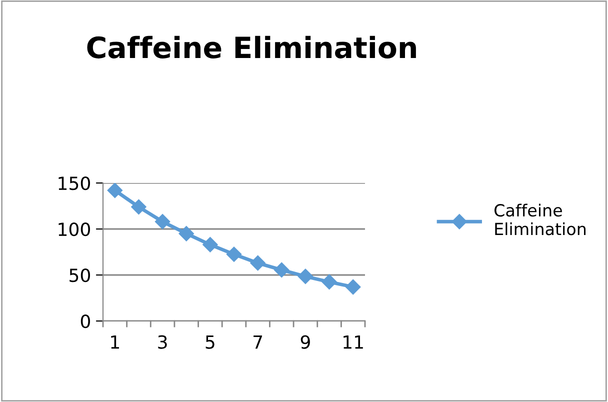 Image resolution: width=608 pixels, height=402 pixels. Describe the element at coordinates (258, 342) in the screenshot. I see `x-tick-label: 7` at that location.